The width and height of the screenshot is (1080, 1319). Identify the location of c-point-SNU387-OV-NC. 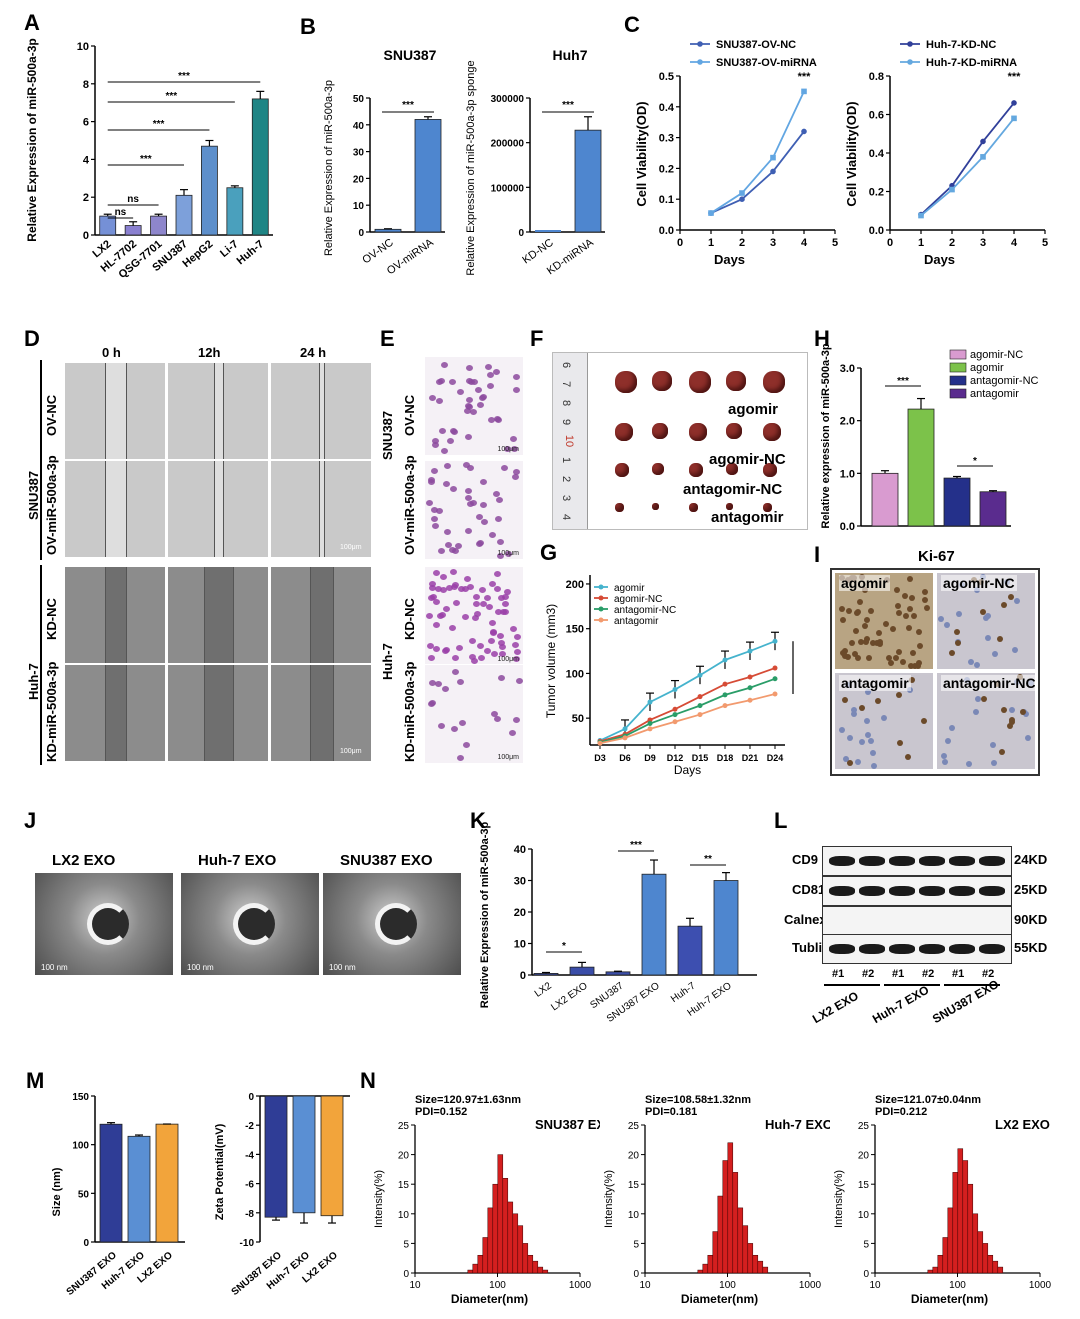
(742, 199).